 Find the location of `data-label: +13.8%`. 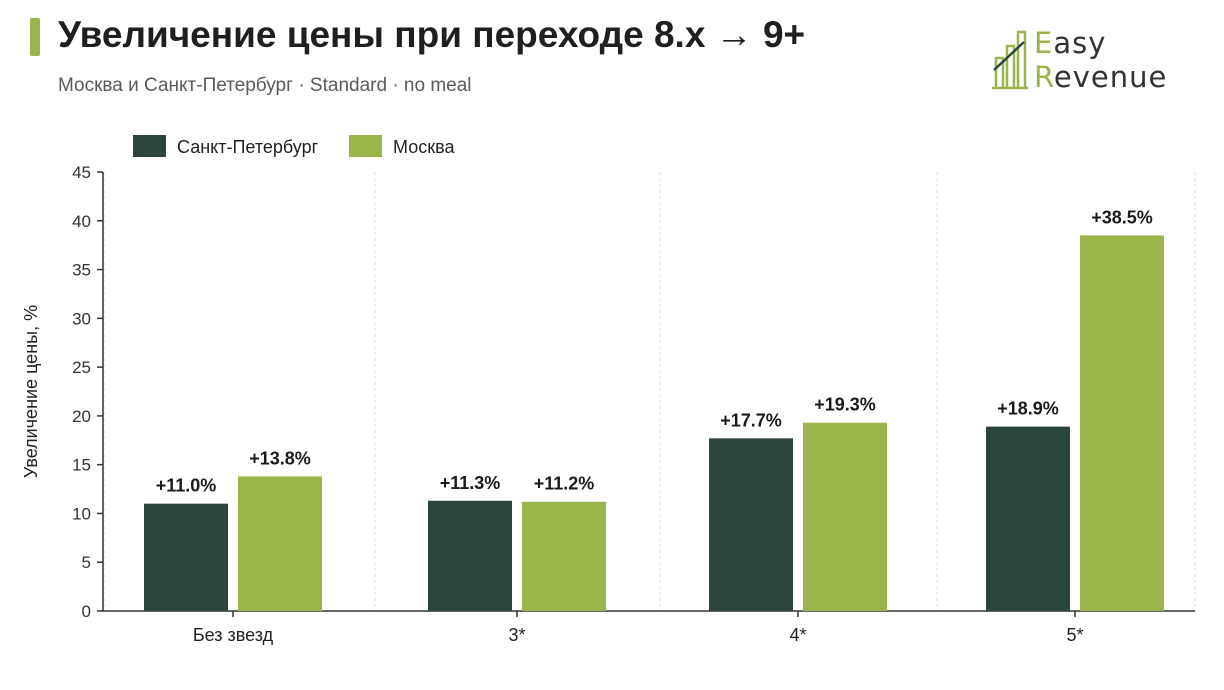

data-label: +13.8% is located at coordinates (280, 458).